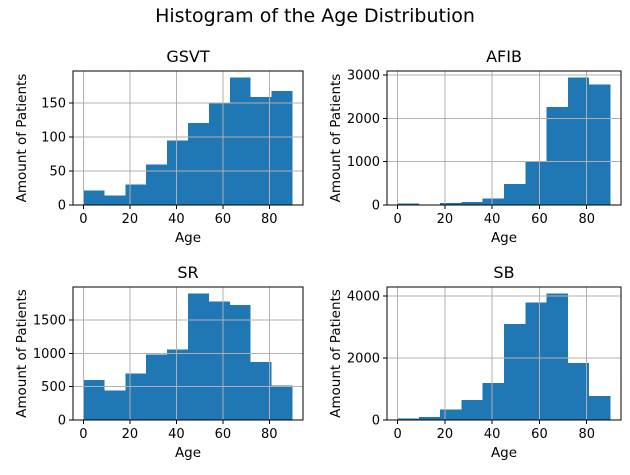 The image size is (630, 475). Describe the element at coordinates (53, 104) in the screenshot. I see `y-tick-label: 150` at that location.